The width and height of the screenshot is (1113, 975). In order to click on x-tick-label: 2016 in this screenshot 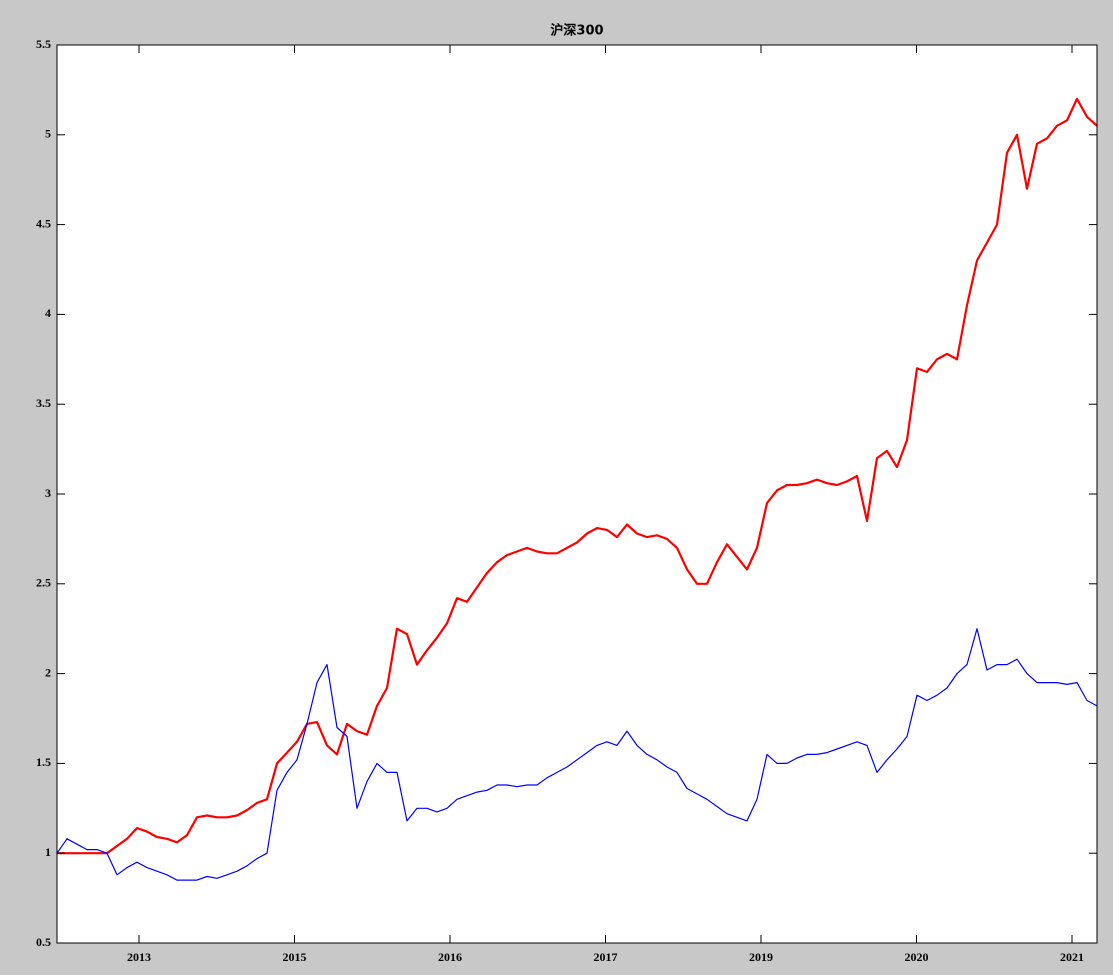, I will do `click(450, 957)`.